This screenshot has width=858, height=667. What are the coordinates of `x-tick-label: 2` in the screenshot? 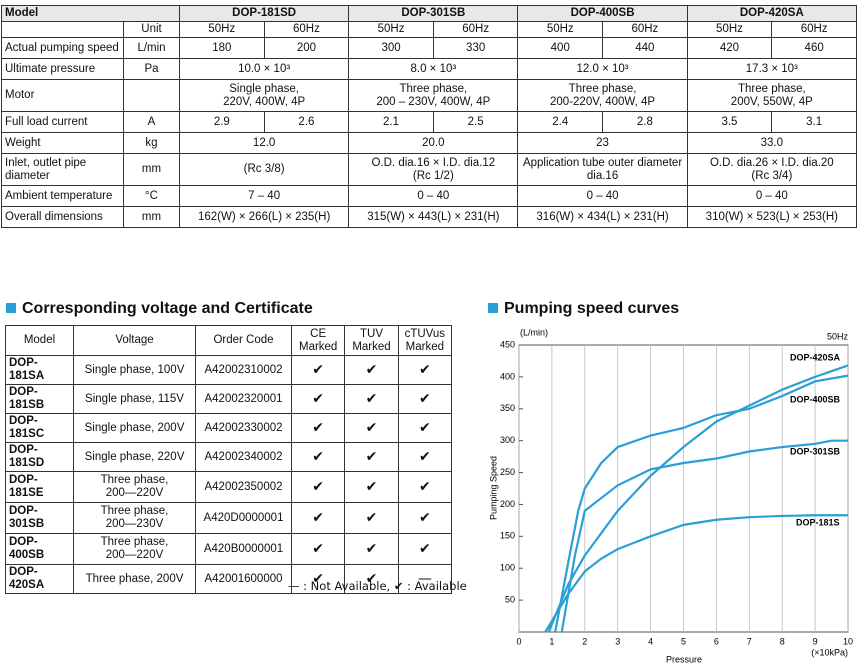 It's located at (584, 641).